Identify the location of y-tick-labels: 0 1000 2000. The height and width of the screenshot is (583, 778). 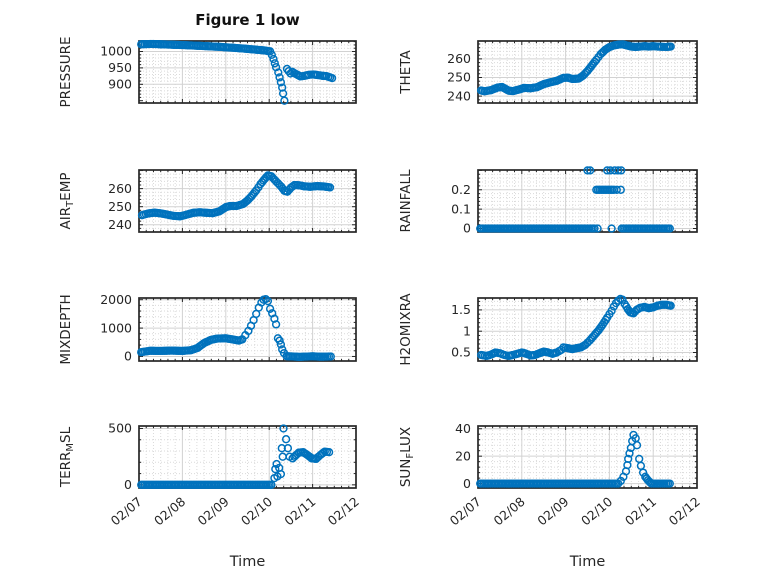
(116, 328).